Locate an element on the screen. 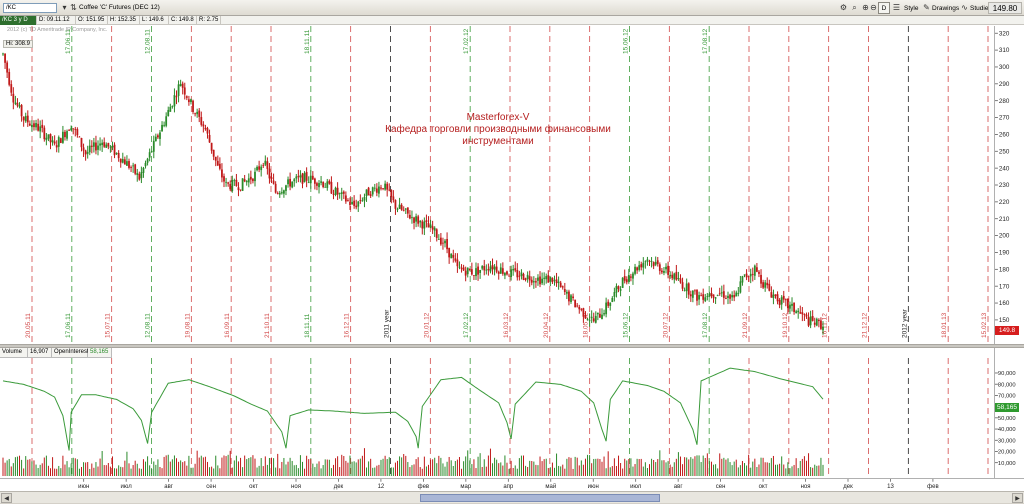 Image resolution: width=1024 pixels, height=504 pixels. drawings-button: Drawings is located at coordinates (946, 8).